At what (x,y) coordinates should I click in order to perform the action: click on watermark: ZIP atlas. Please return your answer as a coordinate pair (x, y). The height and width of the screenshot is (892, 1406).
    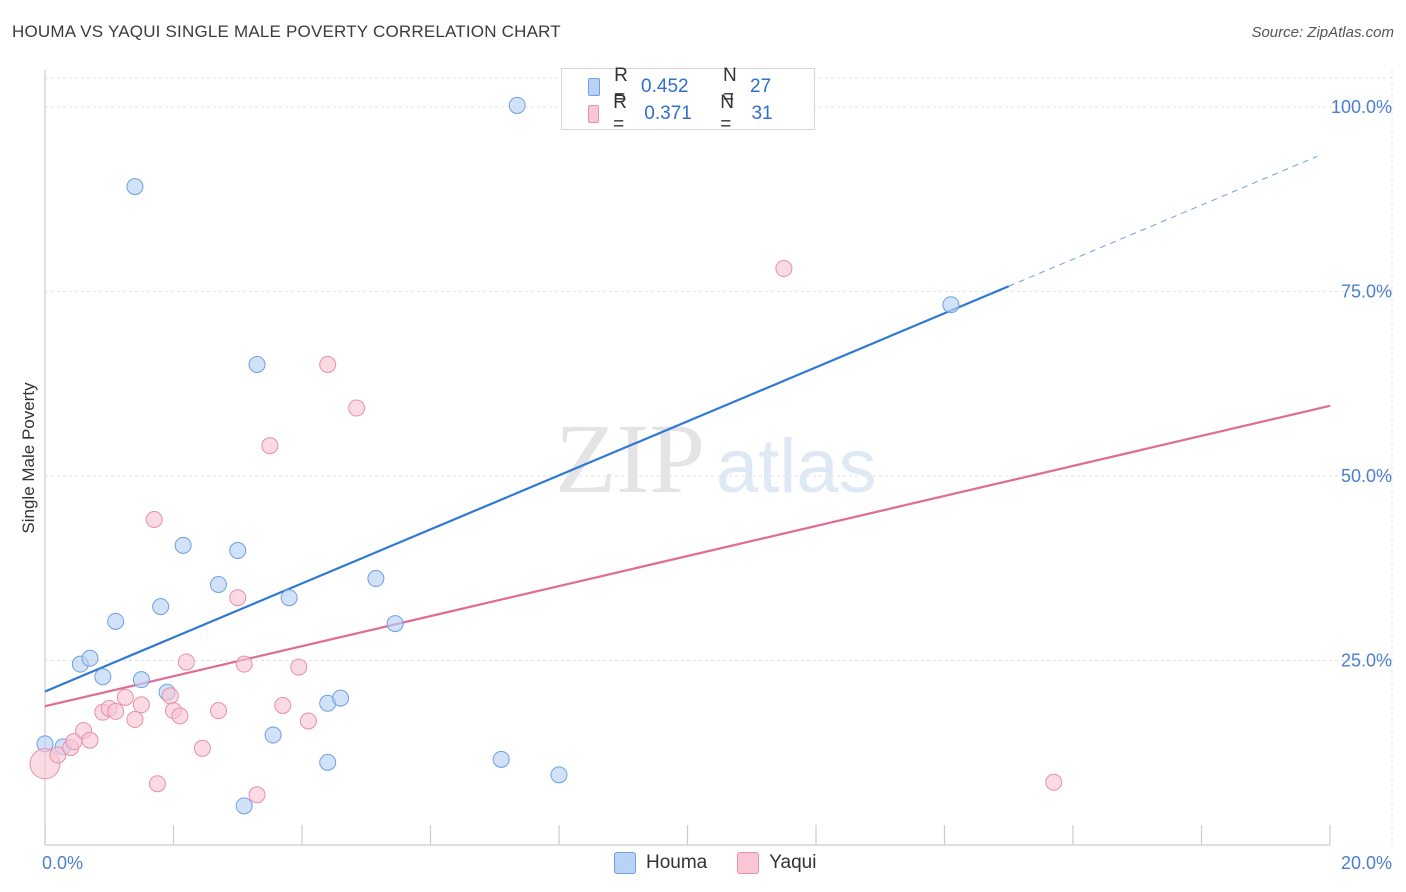
    Looking at the image, I should click on (716, 458).